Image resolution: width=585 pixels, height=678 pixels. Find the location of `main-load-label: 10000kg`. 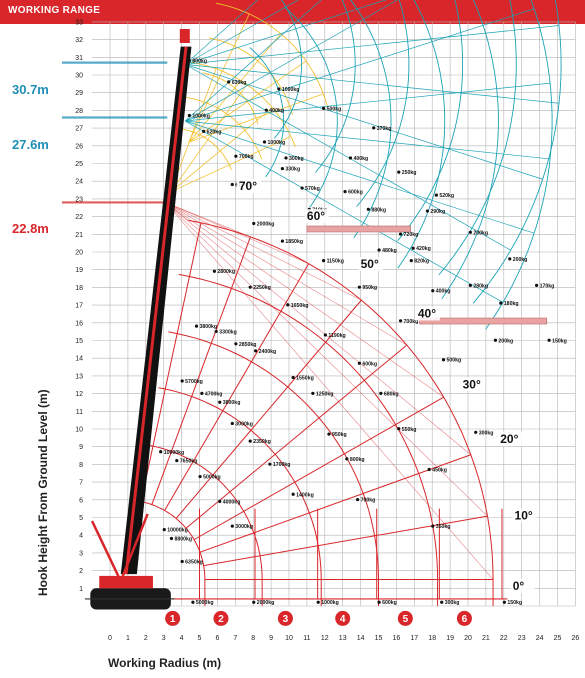

main-load-label: 10000kg is located at coordinates (174, 453).